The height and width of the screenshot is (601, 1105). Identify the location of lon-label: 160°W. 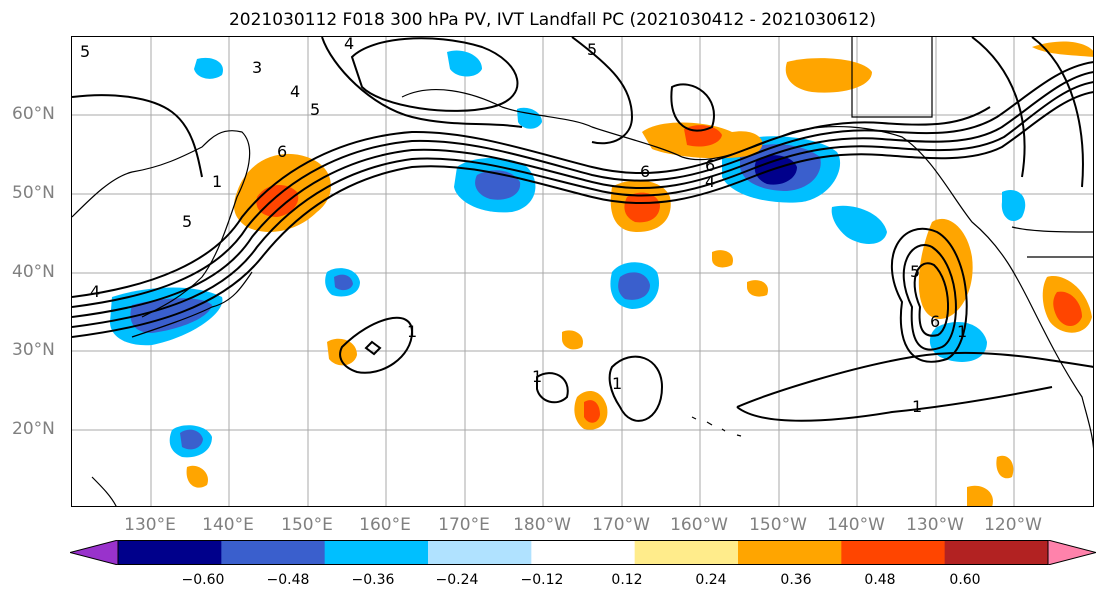
(699, 525).